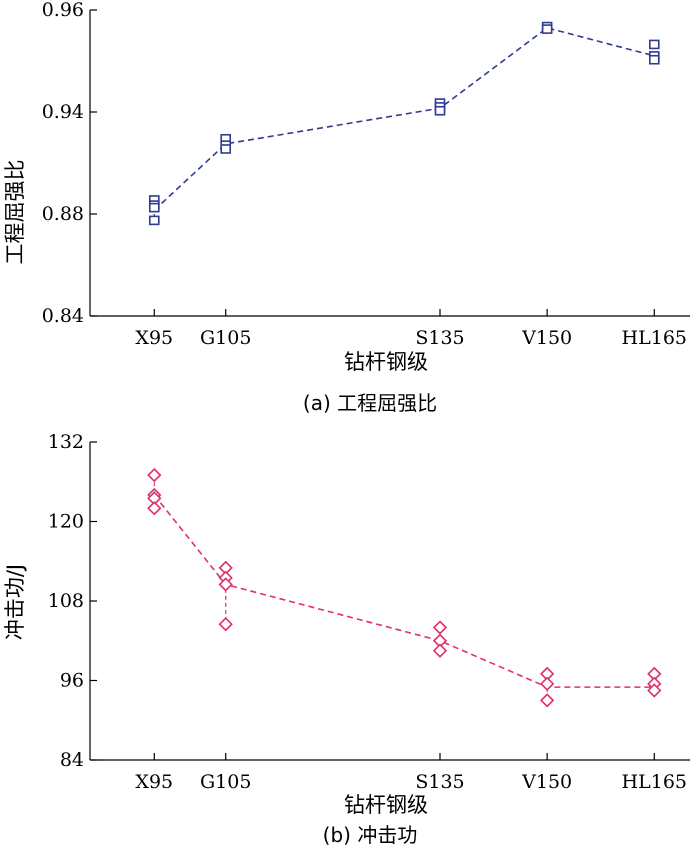 Image resolution: width=700 pixels, height=855 pixels. What do you see at coordinates (72, 681) in the screenshot?
I see `y-tick-label: 96` at bounding box center [72, 681].